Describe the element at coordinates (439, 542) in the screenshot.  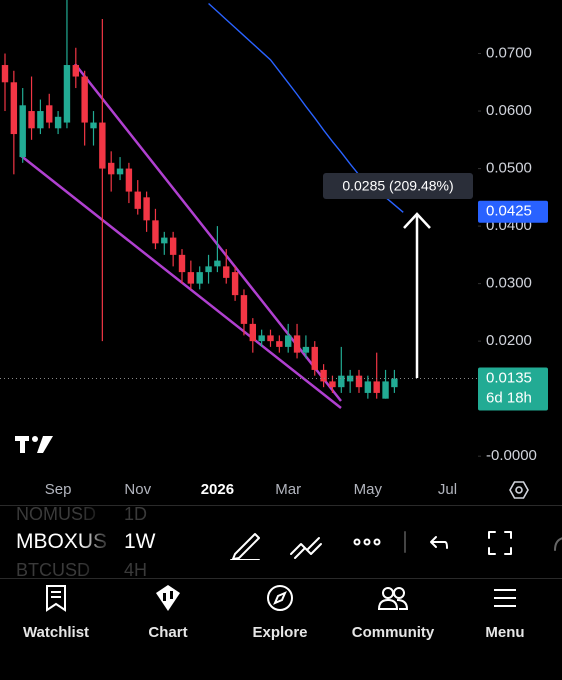
I see `undo` at that location.